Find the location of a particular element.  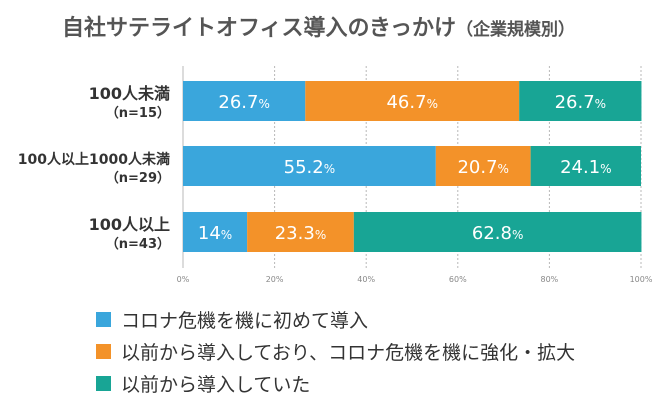

x-tick-label: 20% is located at coordinates (275, 279).